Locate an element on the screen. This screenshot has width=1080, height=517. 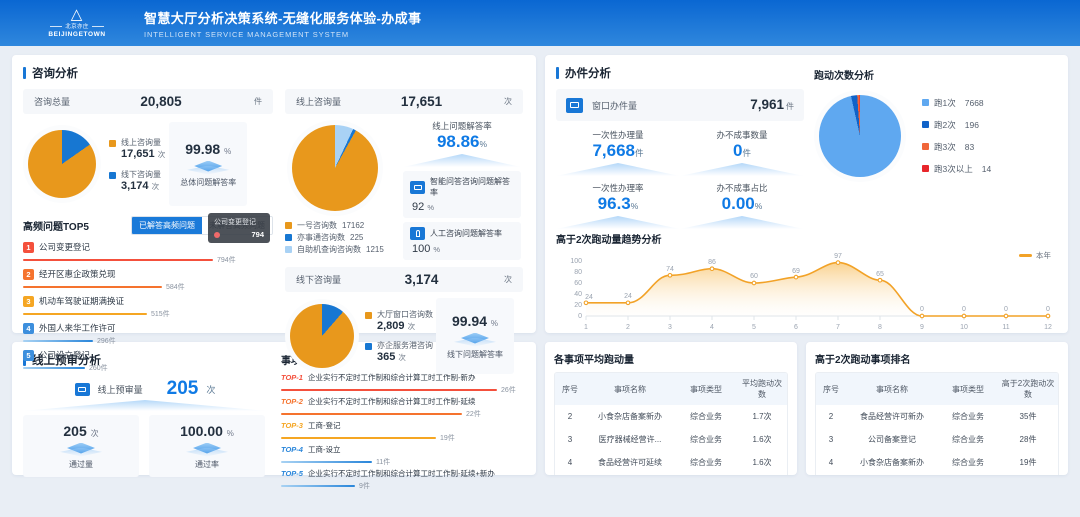
cell-avg-runs: 1.5次 is located at coordinates (762, 474).